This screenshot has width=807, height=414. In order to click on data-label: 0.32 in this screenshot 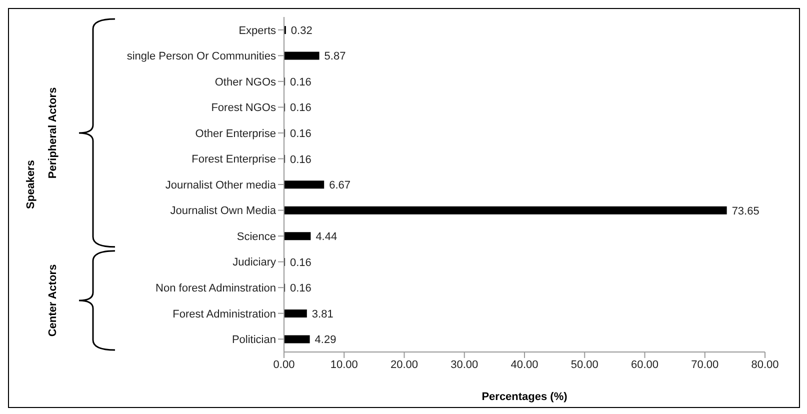, I will do `click(301, 30)`.